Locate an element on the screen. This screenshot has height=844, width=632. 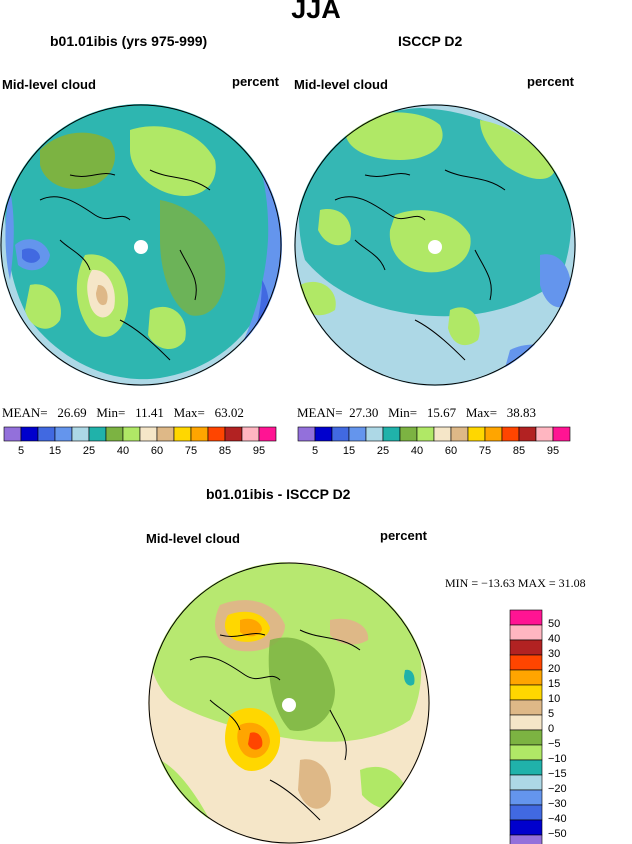
panel1-stats: MEAN= 26.69 Min= 11.41 Max= 63.02 is located at coordinates (123, 413).